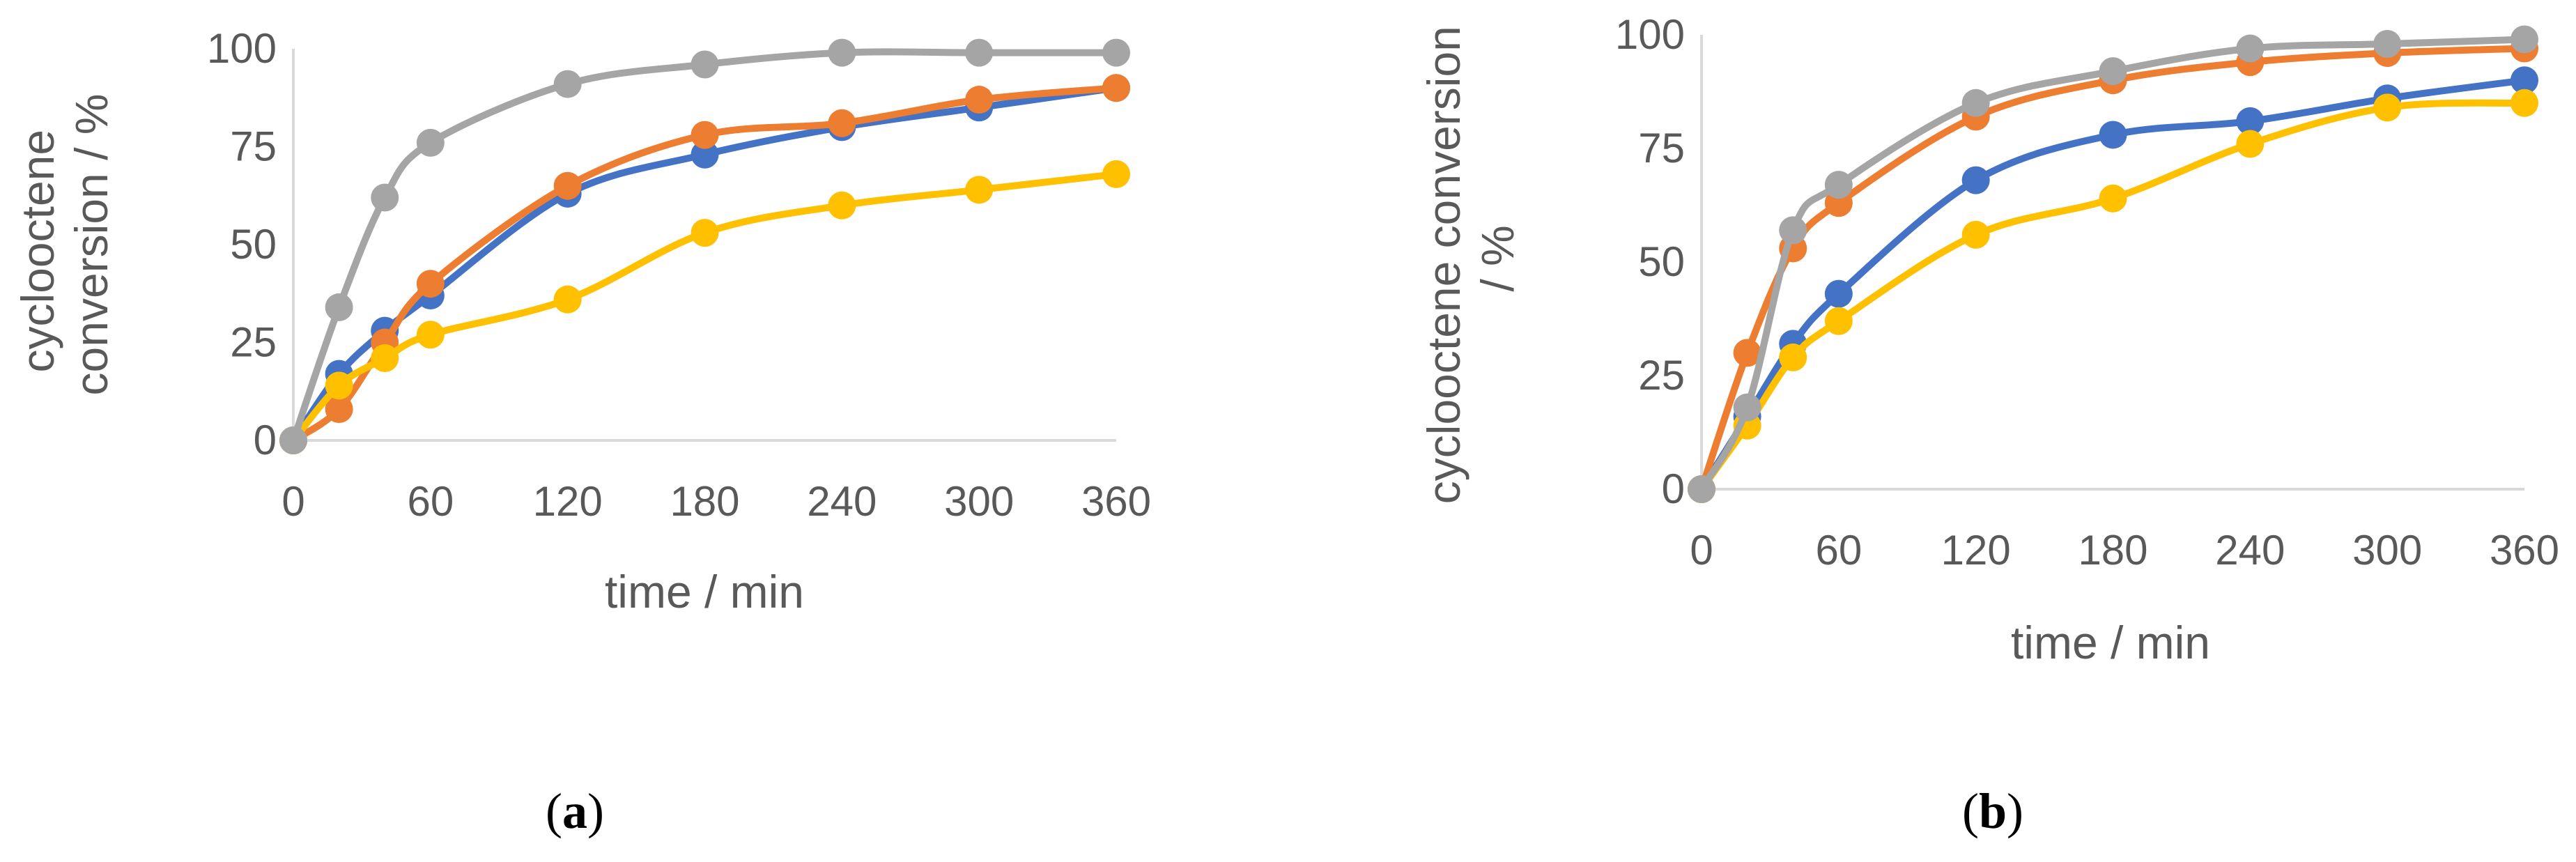  I want to click on y-tick-label-b-25: 25, so click(1661, 375).